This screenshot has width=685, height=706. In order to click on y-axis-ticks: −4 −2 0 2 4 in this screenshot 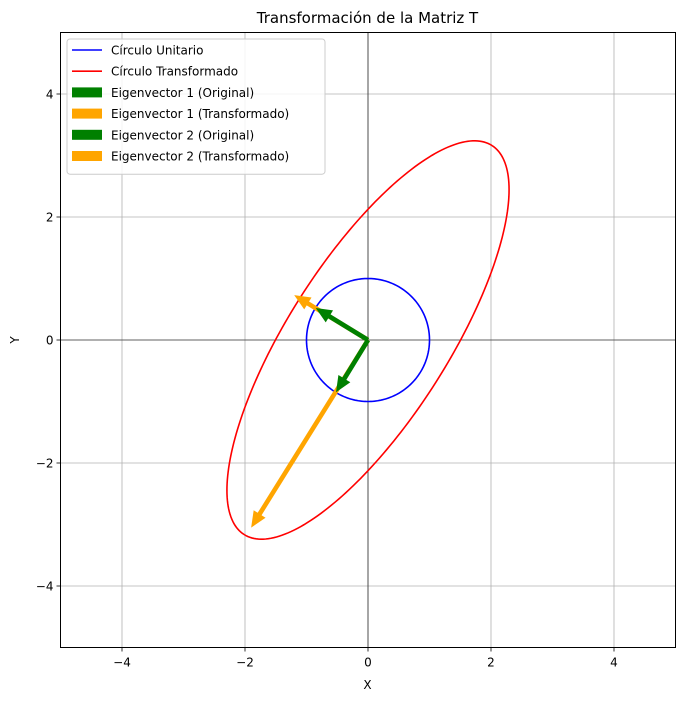, I will do `click(48, 341)`.